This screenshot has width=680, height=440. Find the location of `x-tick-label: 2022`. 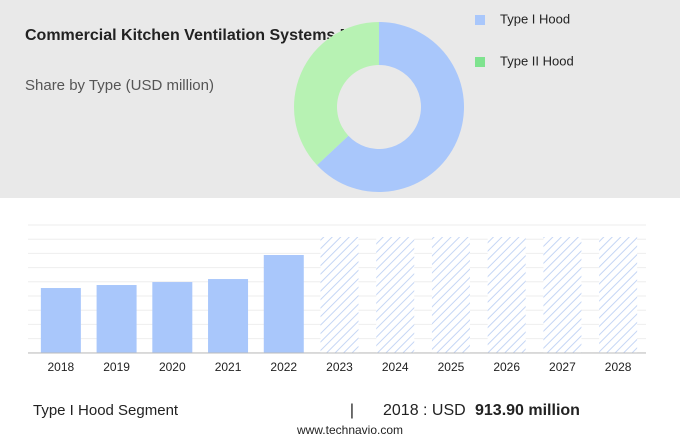

x-tick-label: 2022 is located at coordinates (283, 367).